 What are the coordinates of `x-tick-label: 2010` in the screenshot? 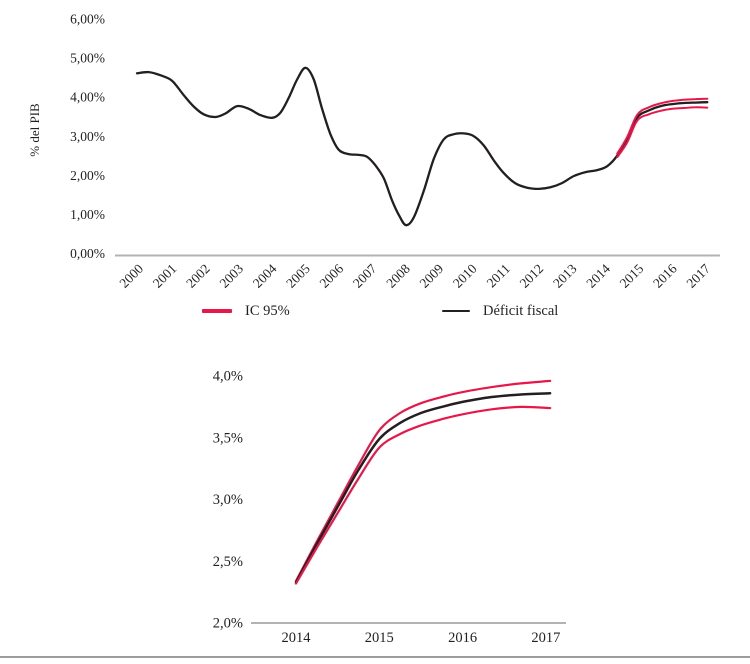 It's located at (465, 276).